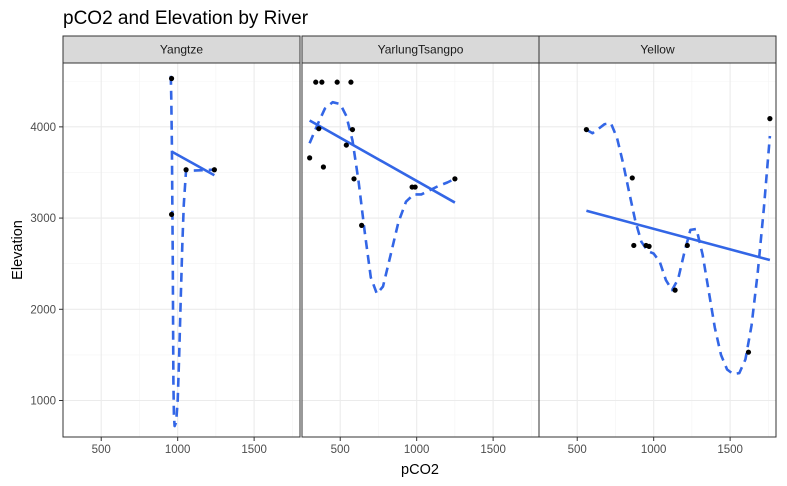  What do you see at coordinates (186, 18) in the screenshot?
I see `chart-title: pCO2 and Elevation by River` at bounding box center [186, 18].